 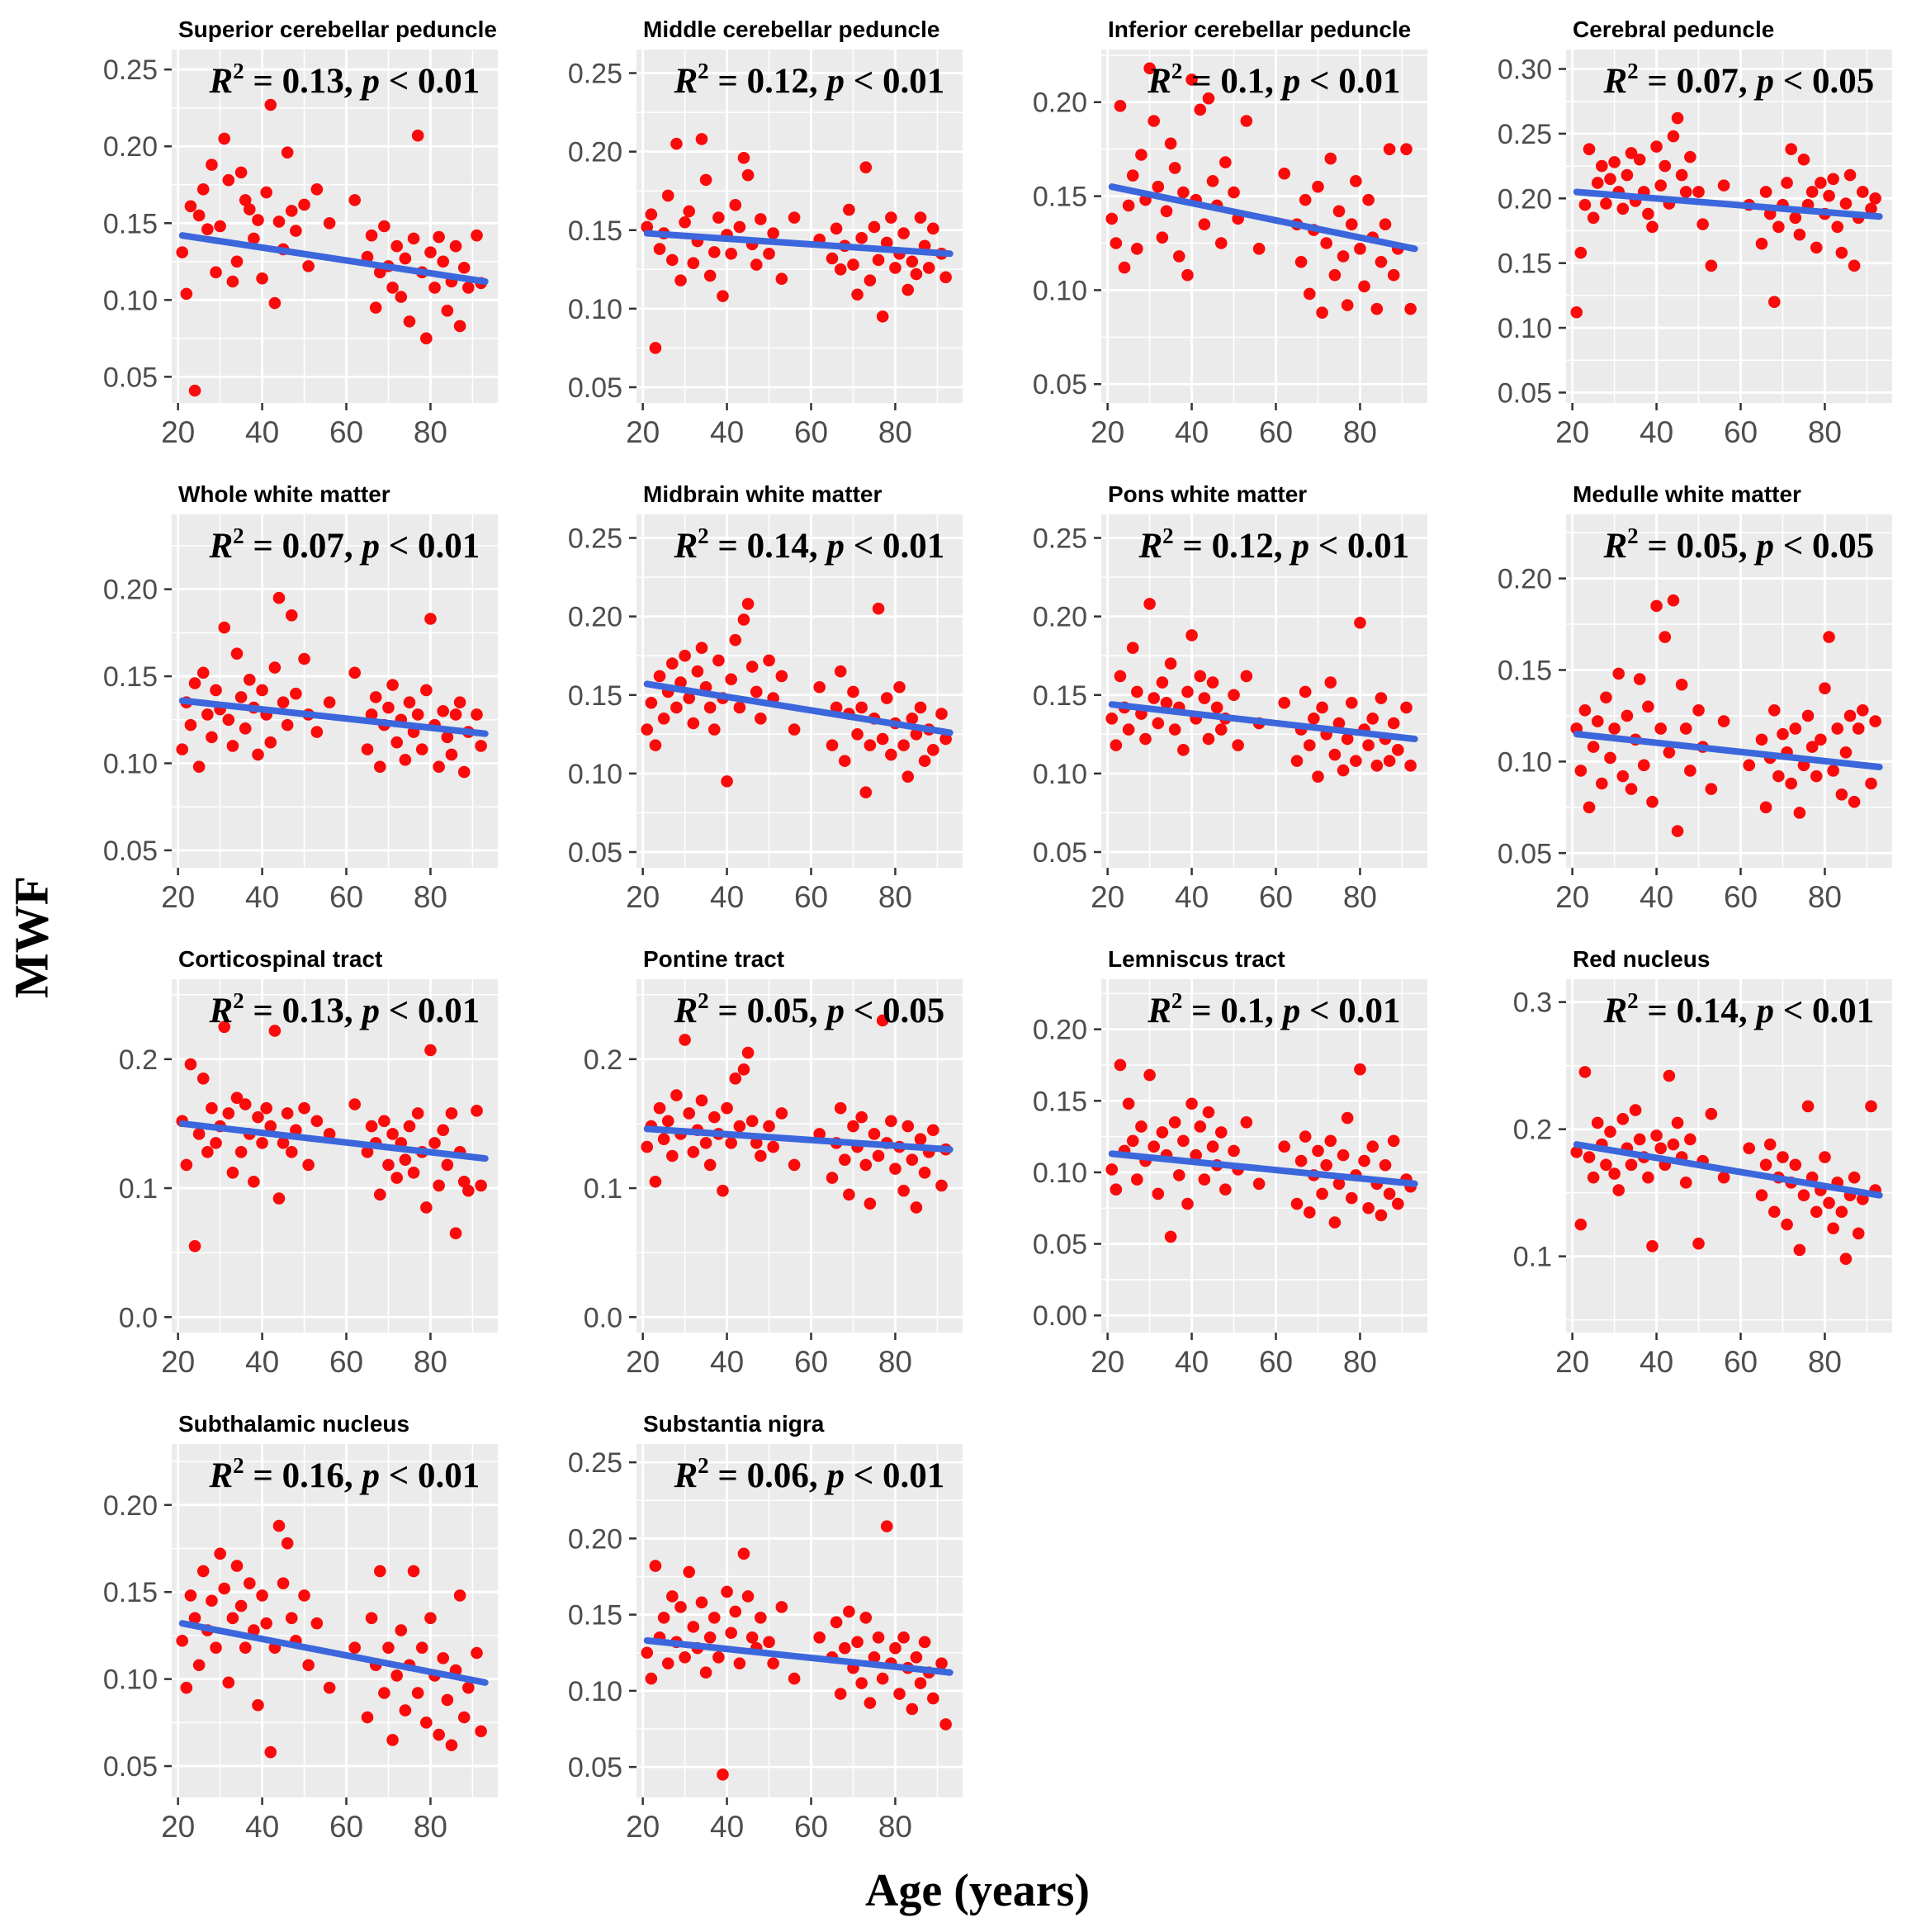 I want to click on x-tick-label: 20, so click(x=1108, y=897).